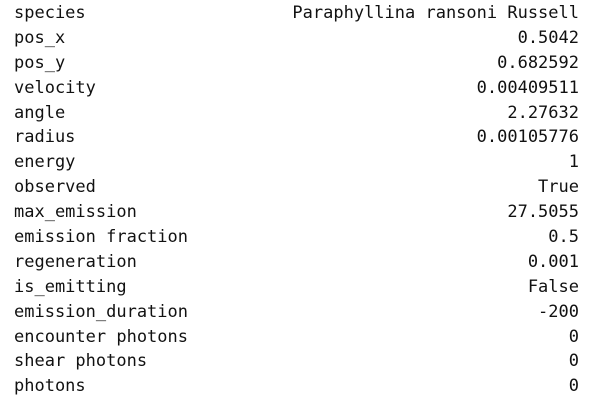 The height and width of the screenshot is (402, 593). Describe the element at coordinates (527, 137) in the screenshot. I see `field-value: 0.00105776` at that location.